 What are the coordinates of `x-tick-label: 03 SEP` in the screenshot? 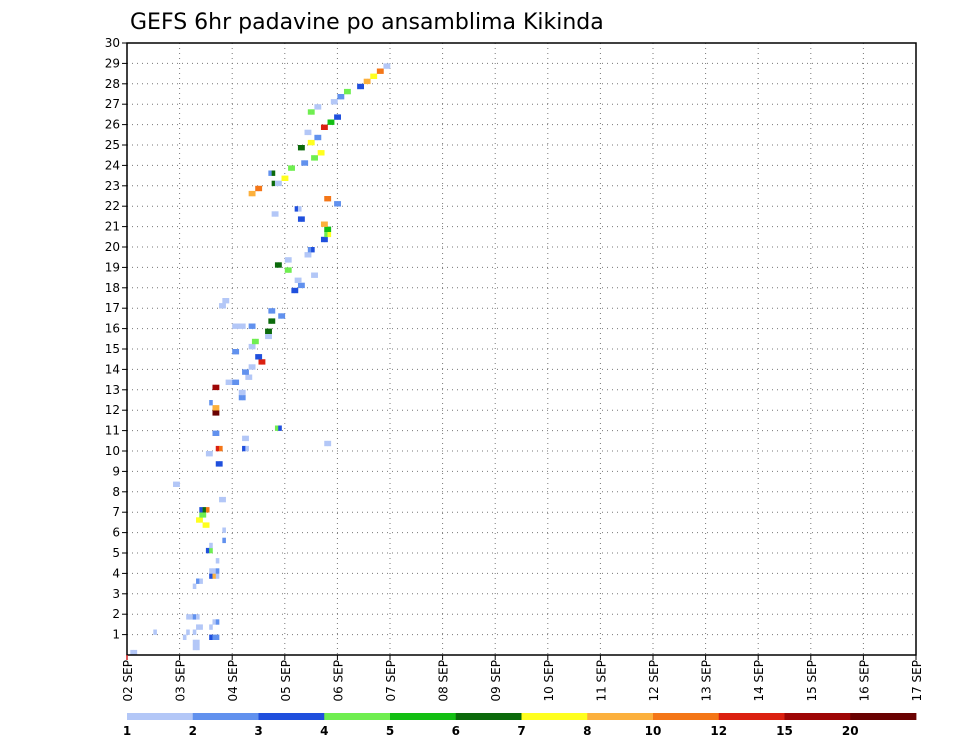 It's located at (181, 681).